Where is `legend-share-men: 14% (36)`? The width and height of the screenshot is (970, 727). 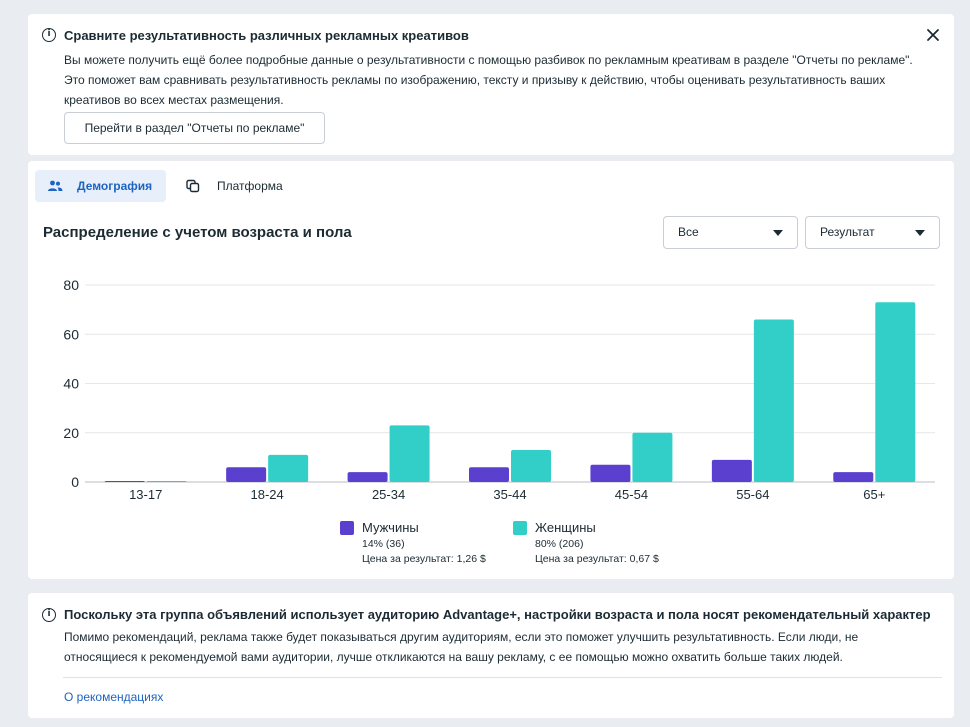 legend-share-men: 14% (36) is located at coordinates (383, 544).